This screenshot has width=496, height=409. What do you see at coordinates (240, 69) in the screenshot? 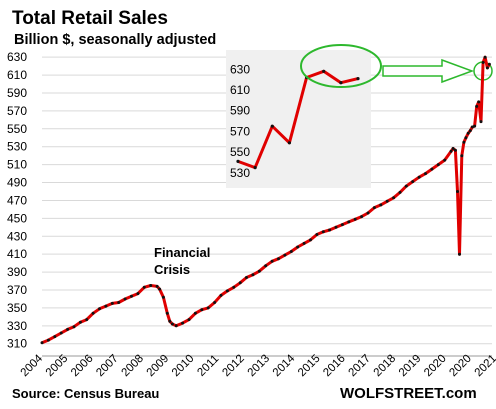
I see `inset-y-tick-label-5: 630` at bounding box center [240, 69].